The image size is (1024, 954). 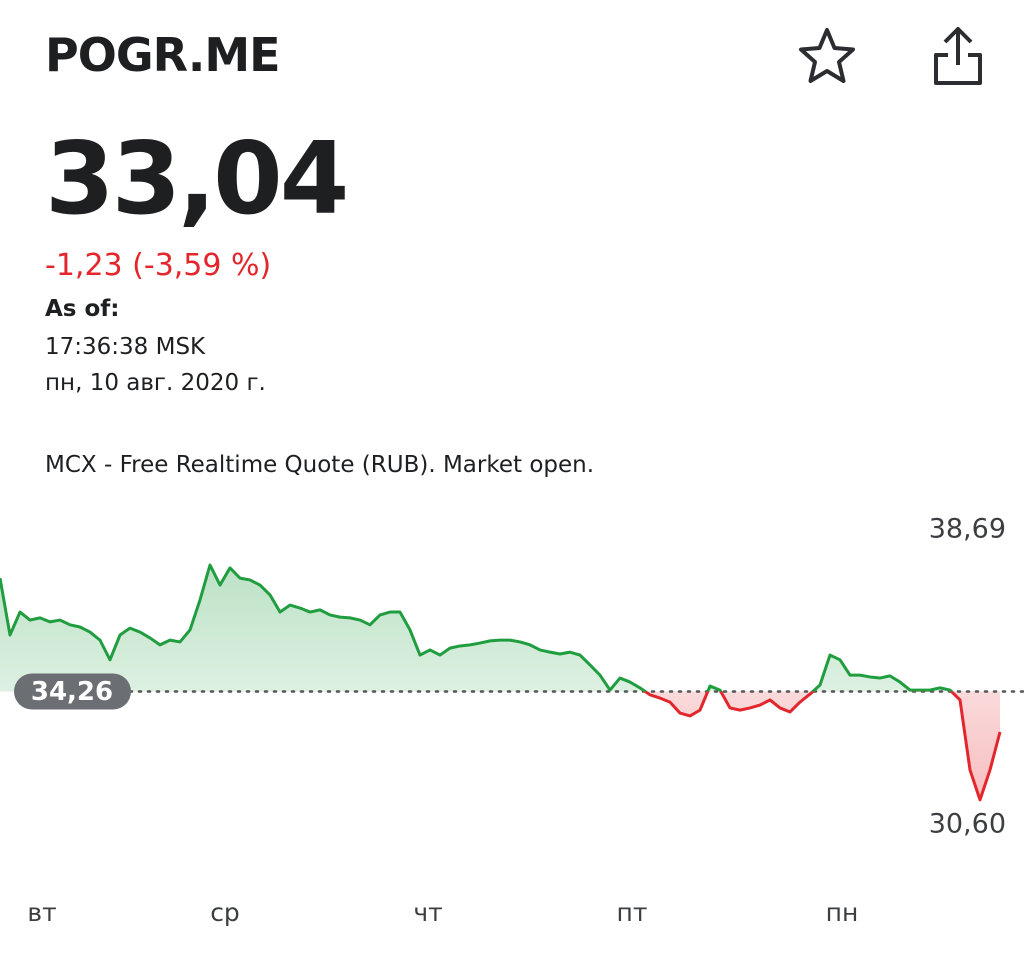 What do you see at coordinates (41, 912) in the screenshot?
I see `x-tick-label: вт` at bounding box center [41, 912].